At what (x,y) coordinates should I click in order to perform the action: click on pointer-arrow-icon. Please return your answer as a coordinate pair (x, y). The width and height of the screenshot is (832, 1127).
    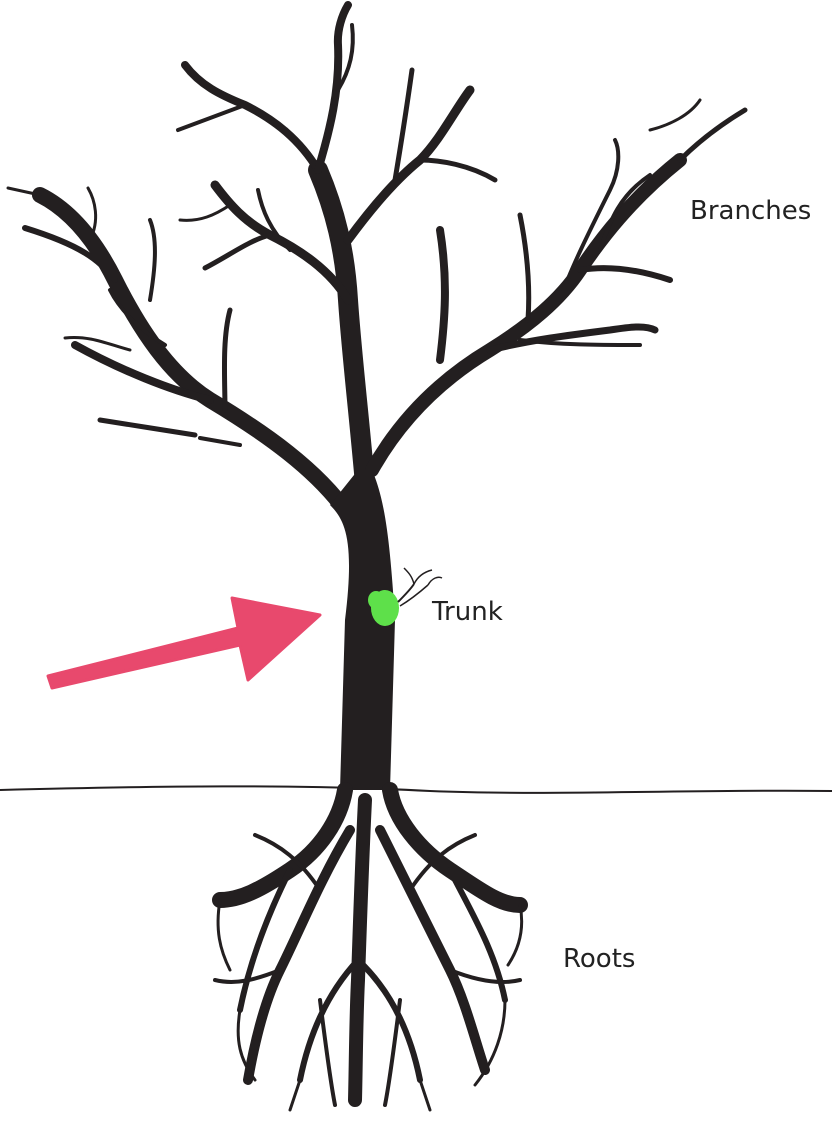
    Looking at the image, I should click on (184, 643).